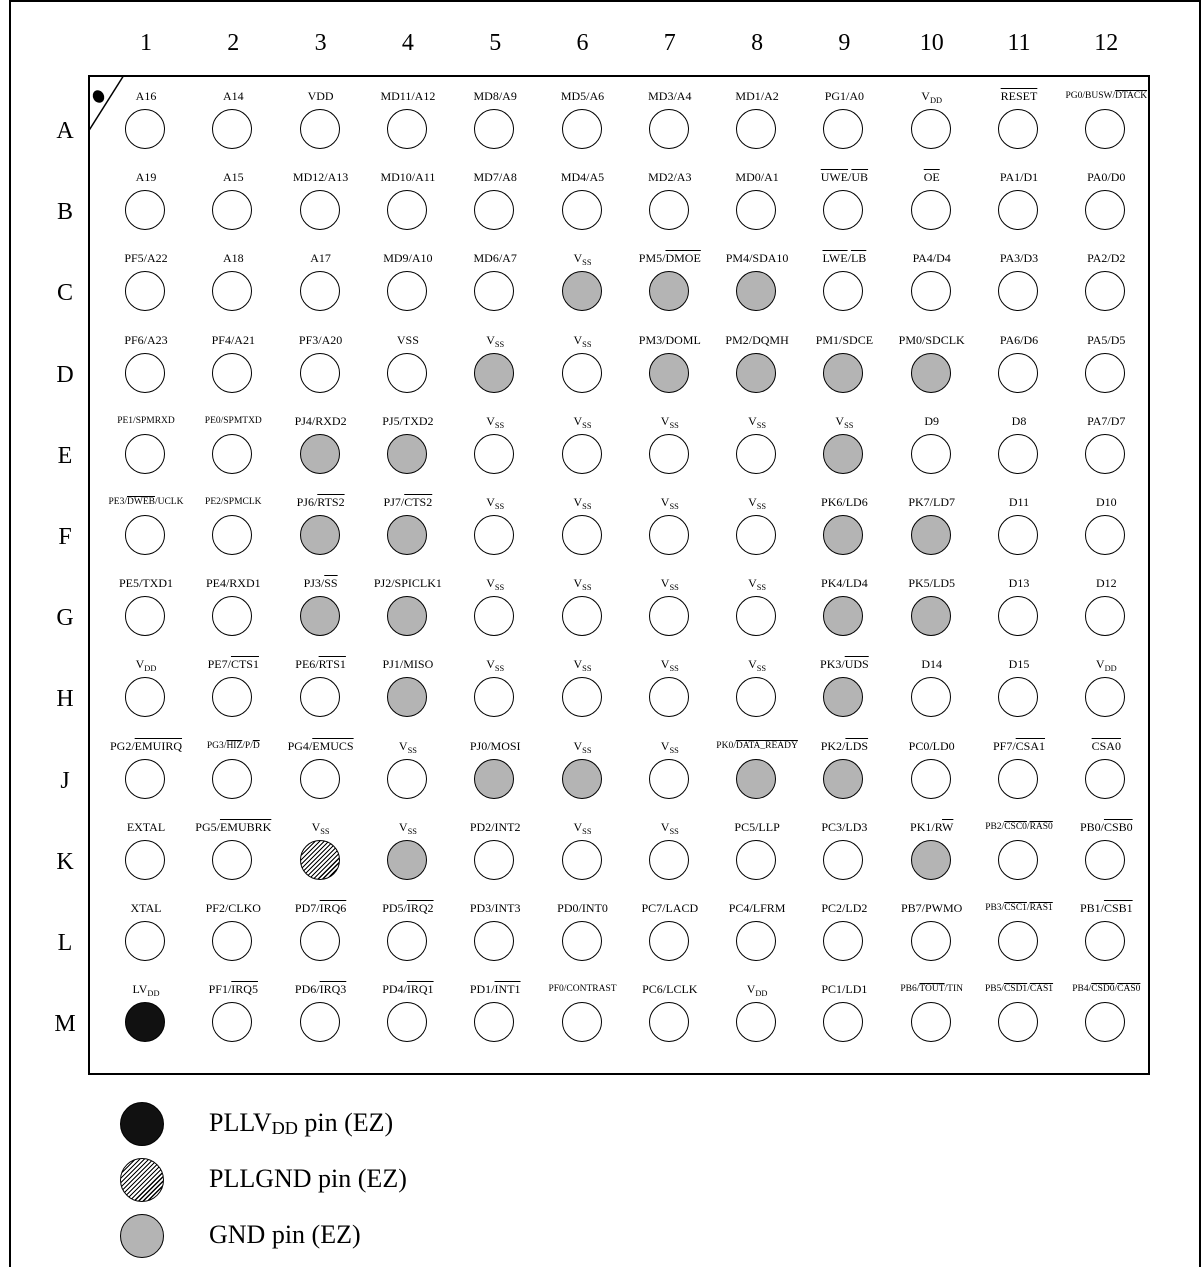 The width and height of the screenshot is (1203, 1267). I want to click on pin-L8: PC4/LFRM, so click(757, 940).